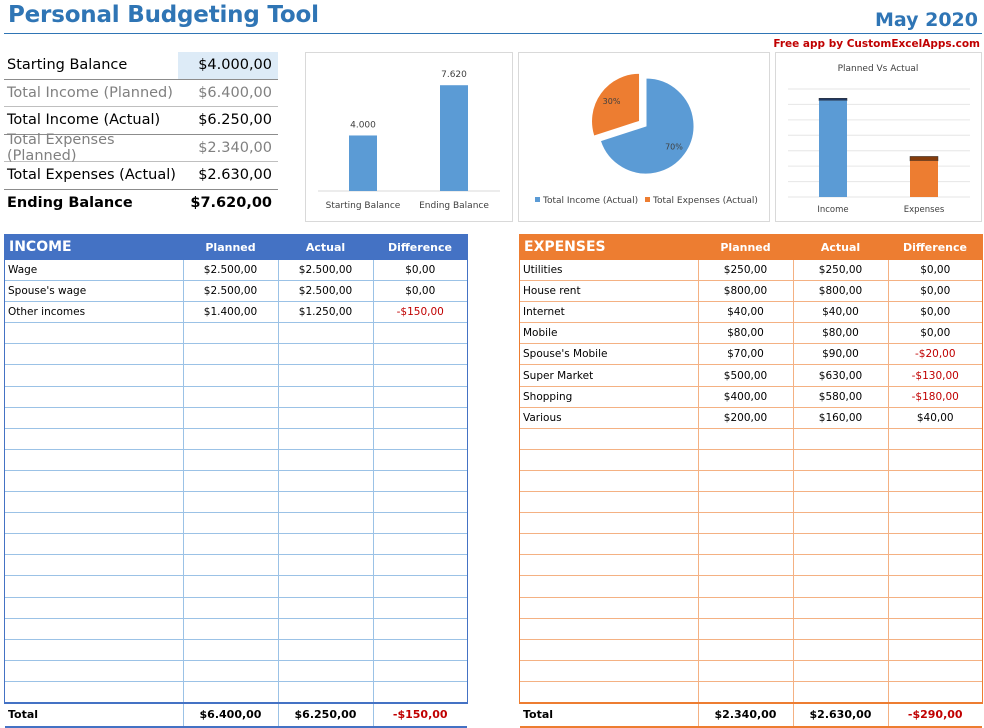 The width and height of the screenshot is (984, 728). What do you see at coordinates (231, 312) in the screenshot?
I see `planned-cell: $1.400,00` at bounding box center [231, 312].